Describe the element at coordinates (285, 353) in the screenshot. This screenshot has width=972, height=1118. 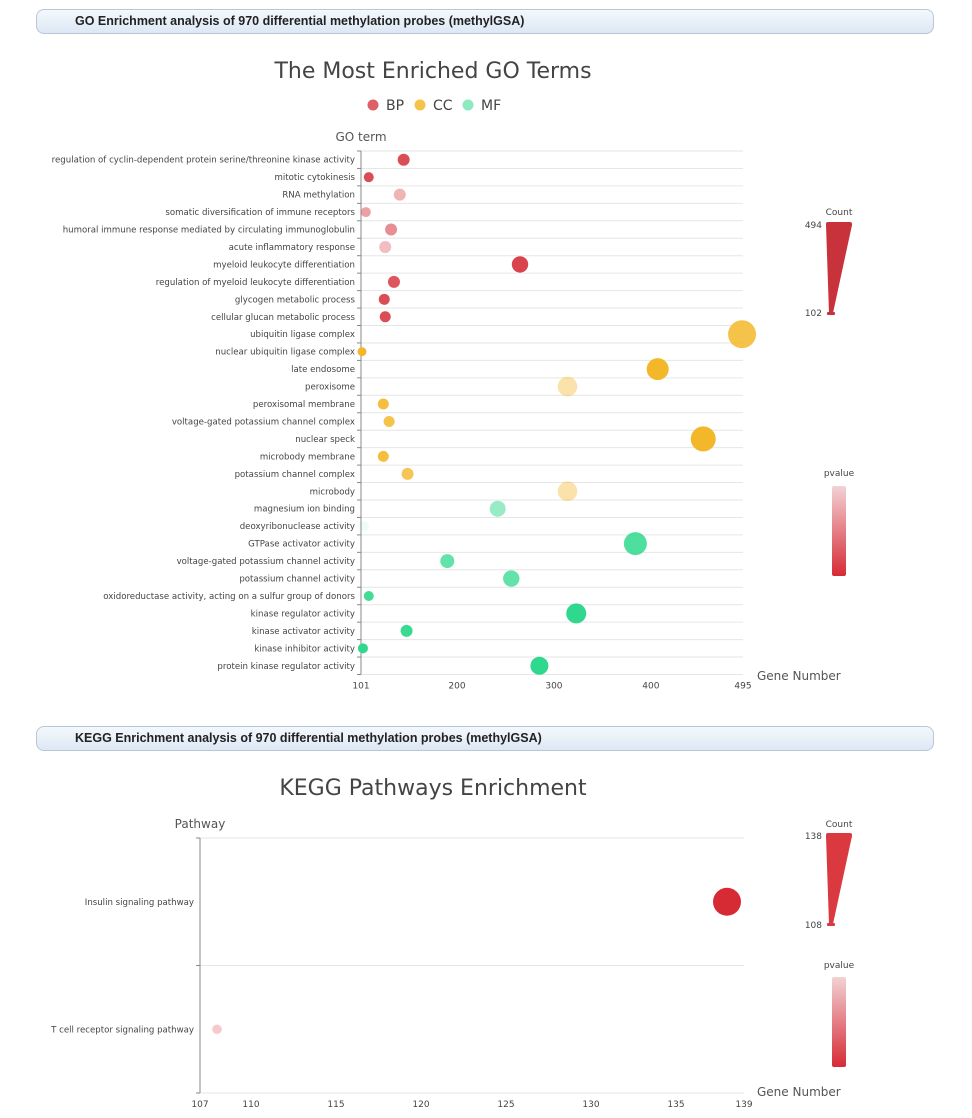
I see `go-y-tick-label: nuclear ubiquitin ligase complex` at that location.